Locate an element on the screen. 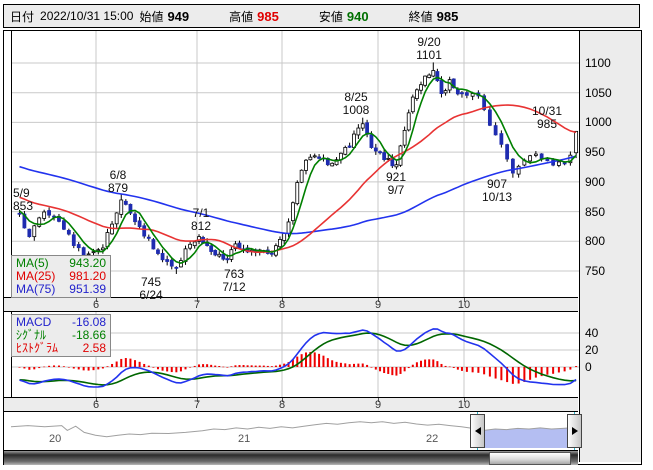  navigator-handle-right is located at coordinates (574, 431).